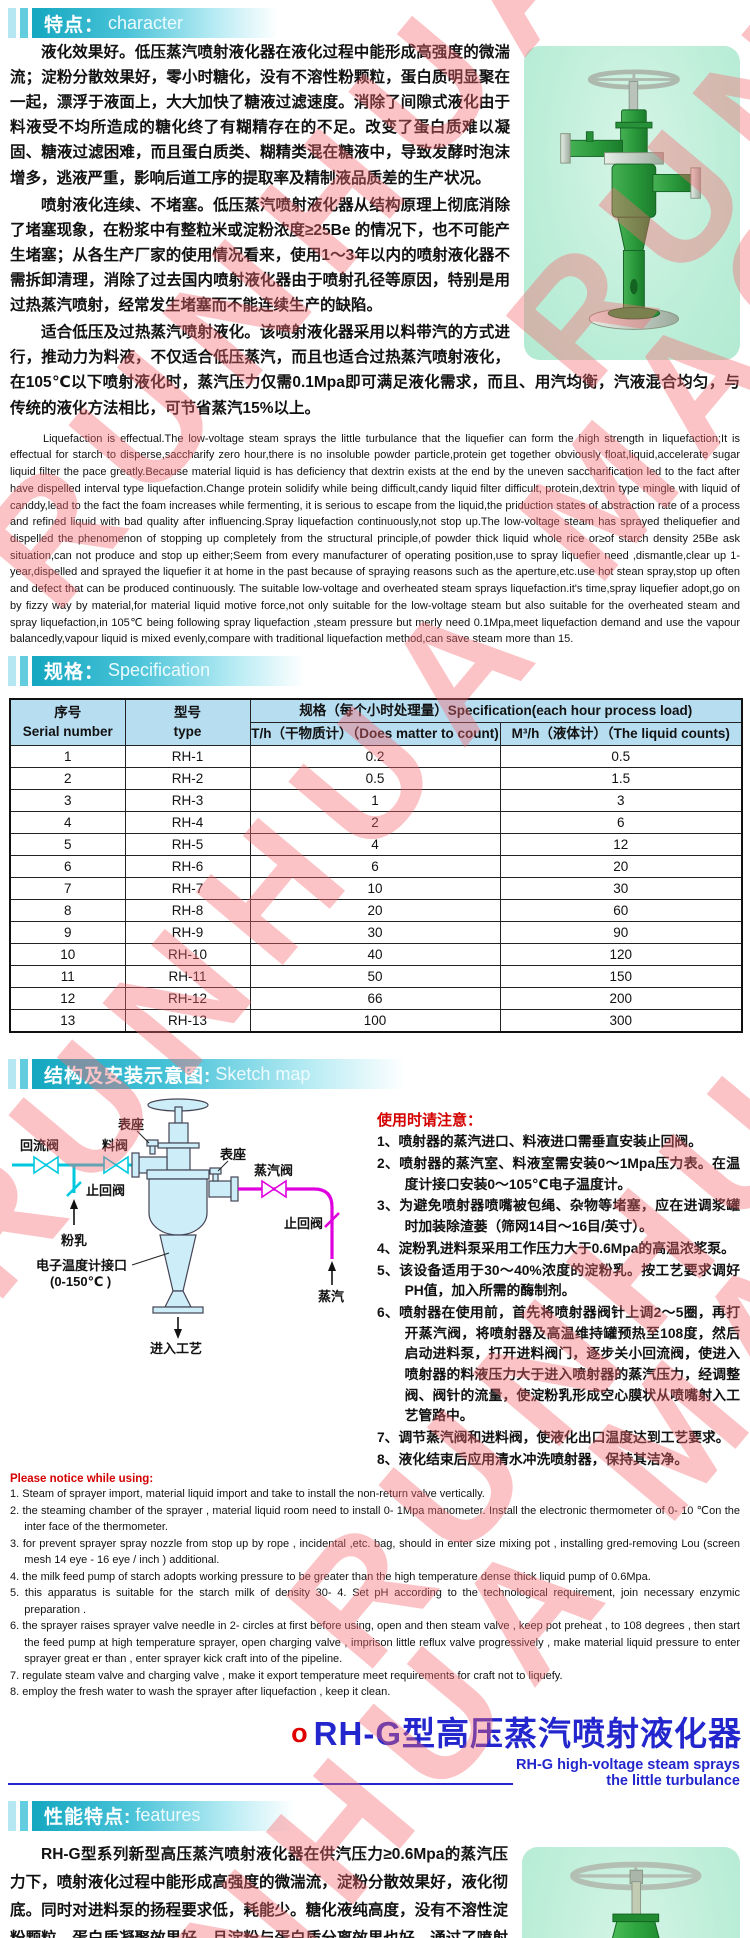 The height and width of the screenshot is (1938, 750). I want to click on product-photo-low-pressure-liquefier, so click(632, 203).